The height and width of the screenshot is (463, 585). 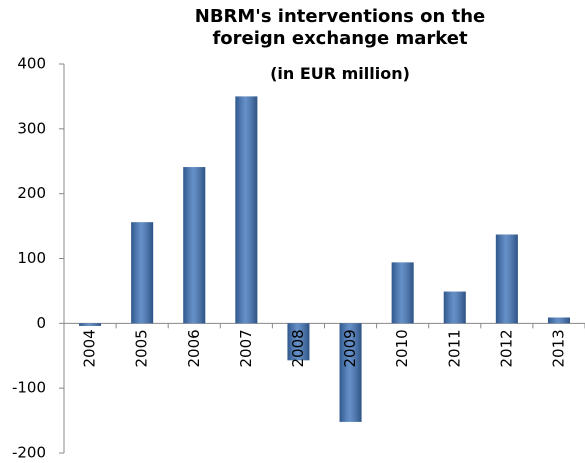 What do you see at coordinates (454, 348) in the screenshot?
I see `x-tick-label: 2011` at bounding box center [454, 348].